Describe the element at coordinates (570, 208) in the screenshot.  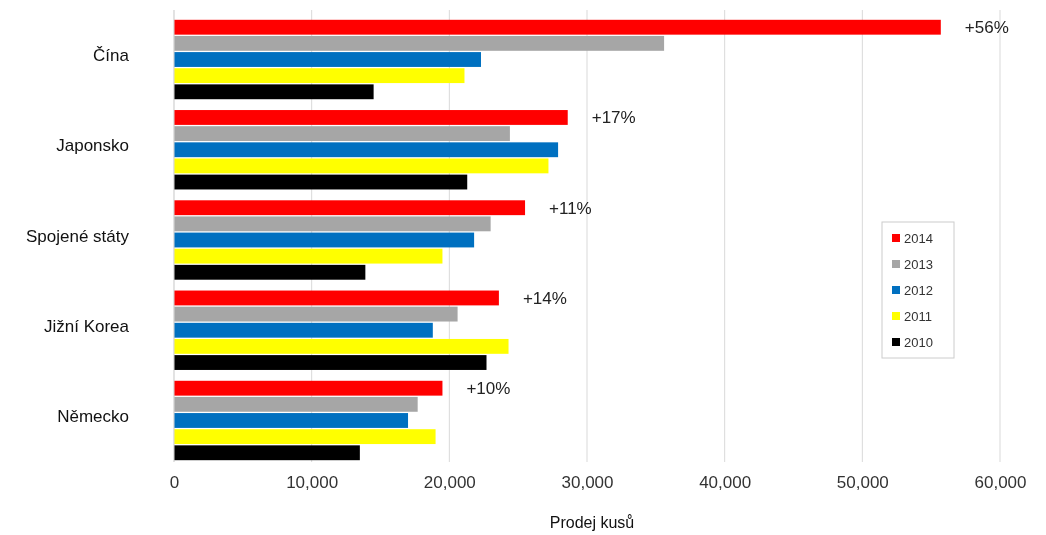
I see `annotation: +11%` at that location.